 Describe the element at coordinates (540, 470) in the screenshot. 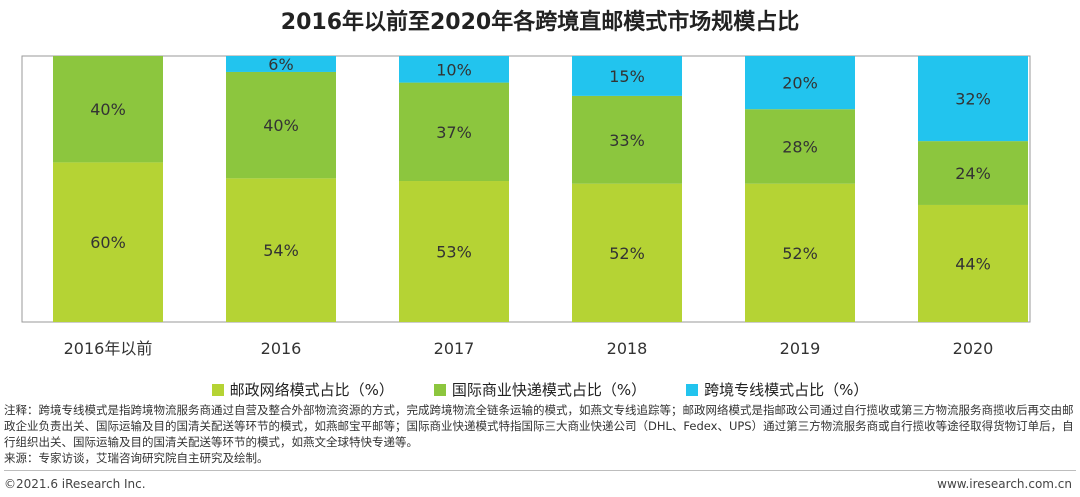

I see `footer-divider` at that location.